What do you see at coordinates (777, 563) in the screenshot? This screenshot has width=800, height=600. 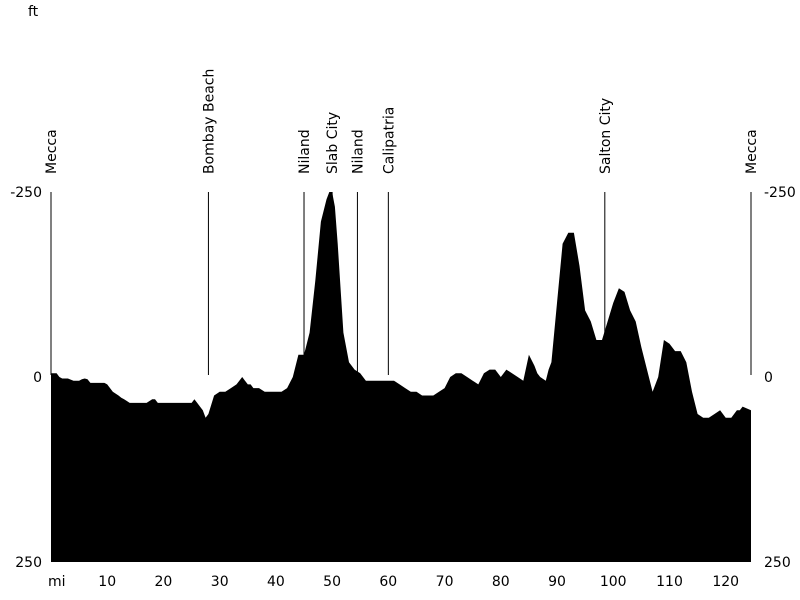 I see `y-tick-label-right: 250` at bounding box center [777, 563].